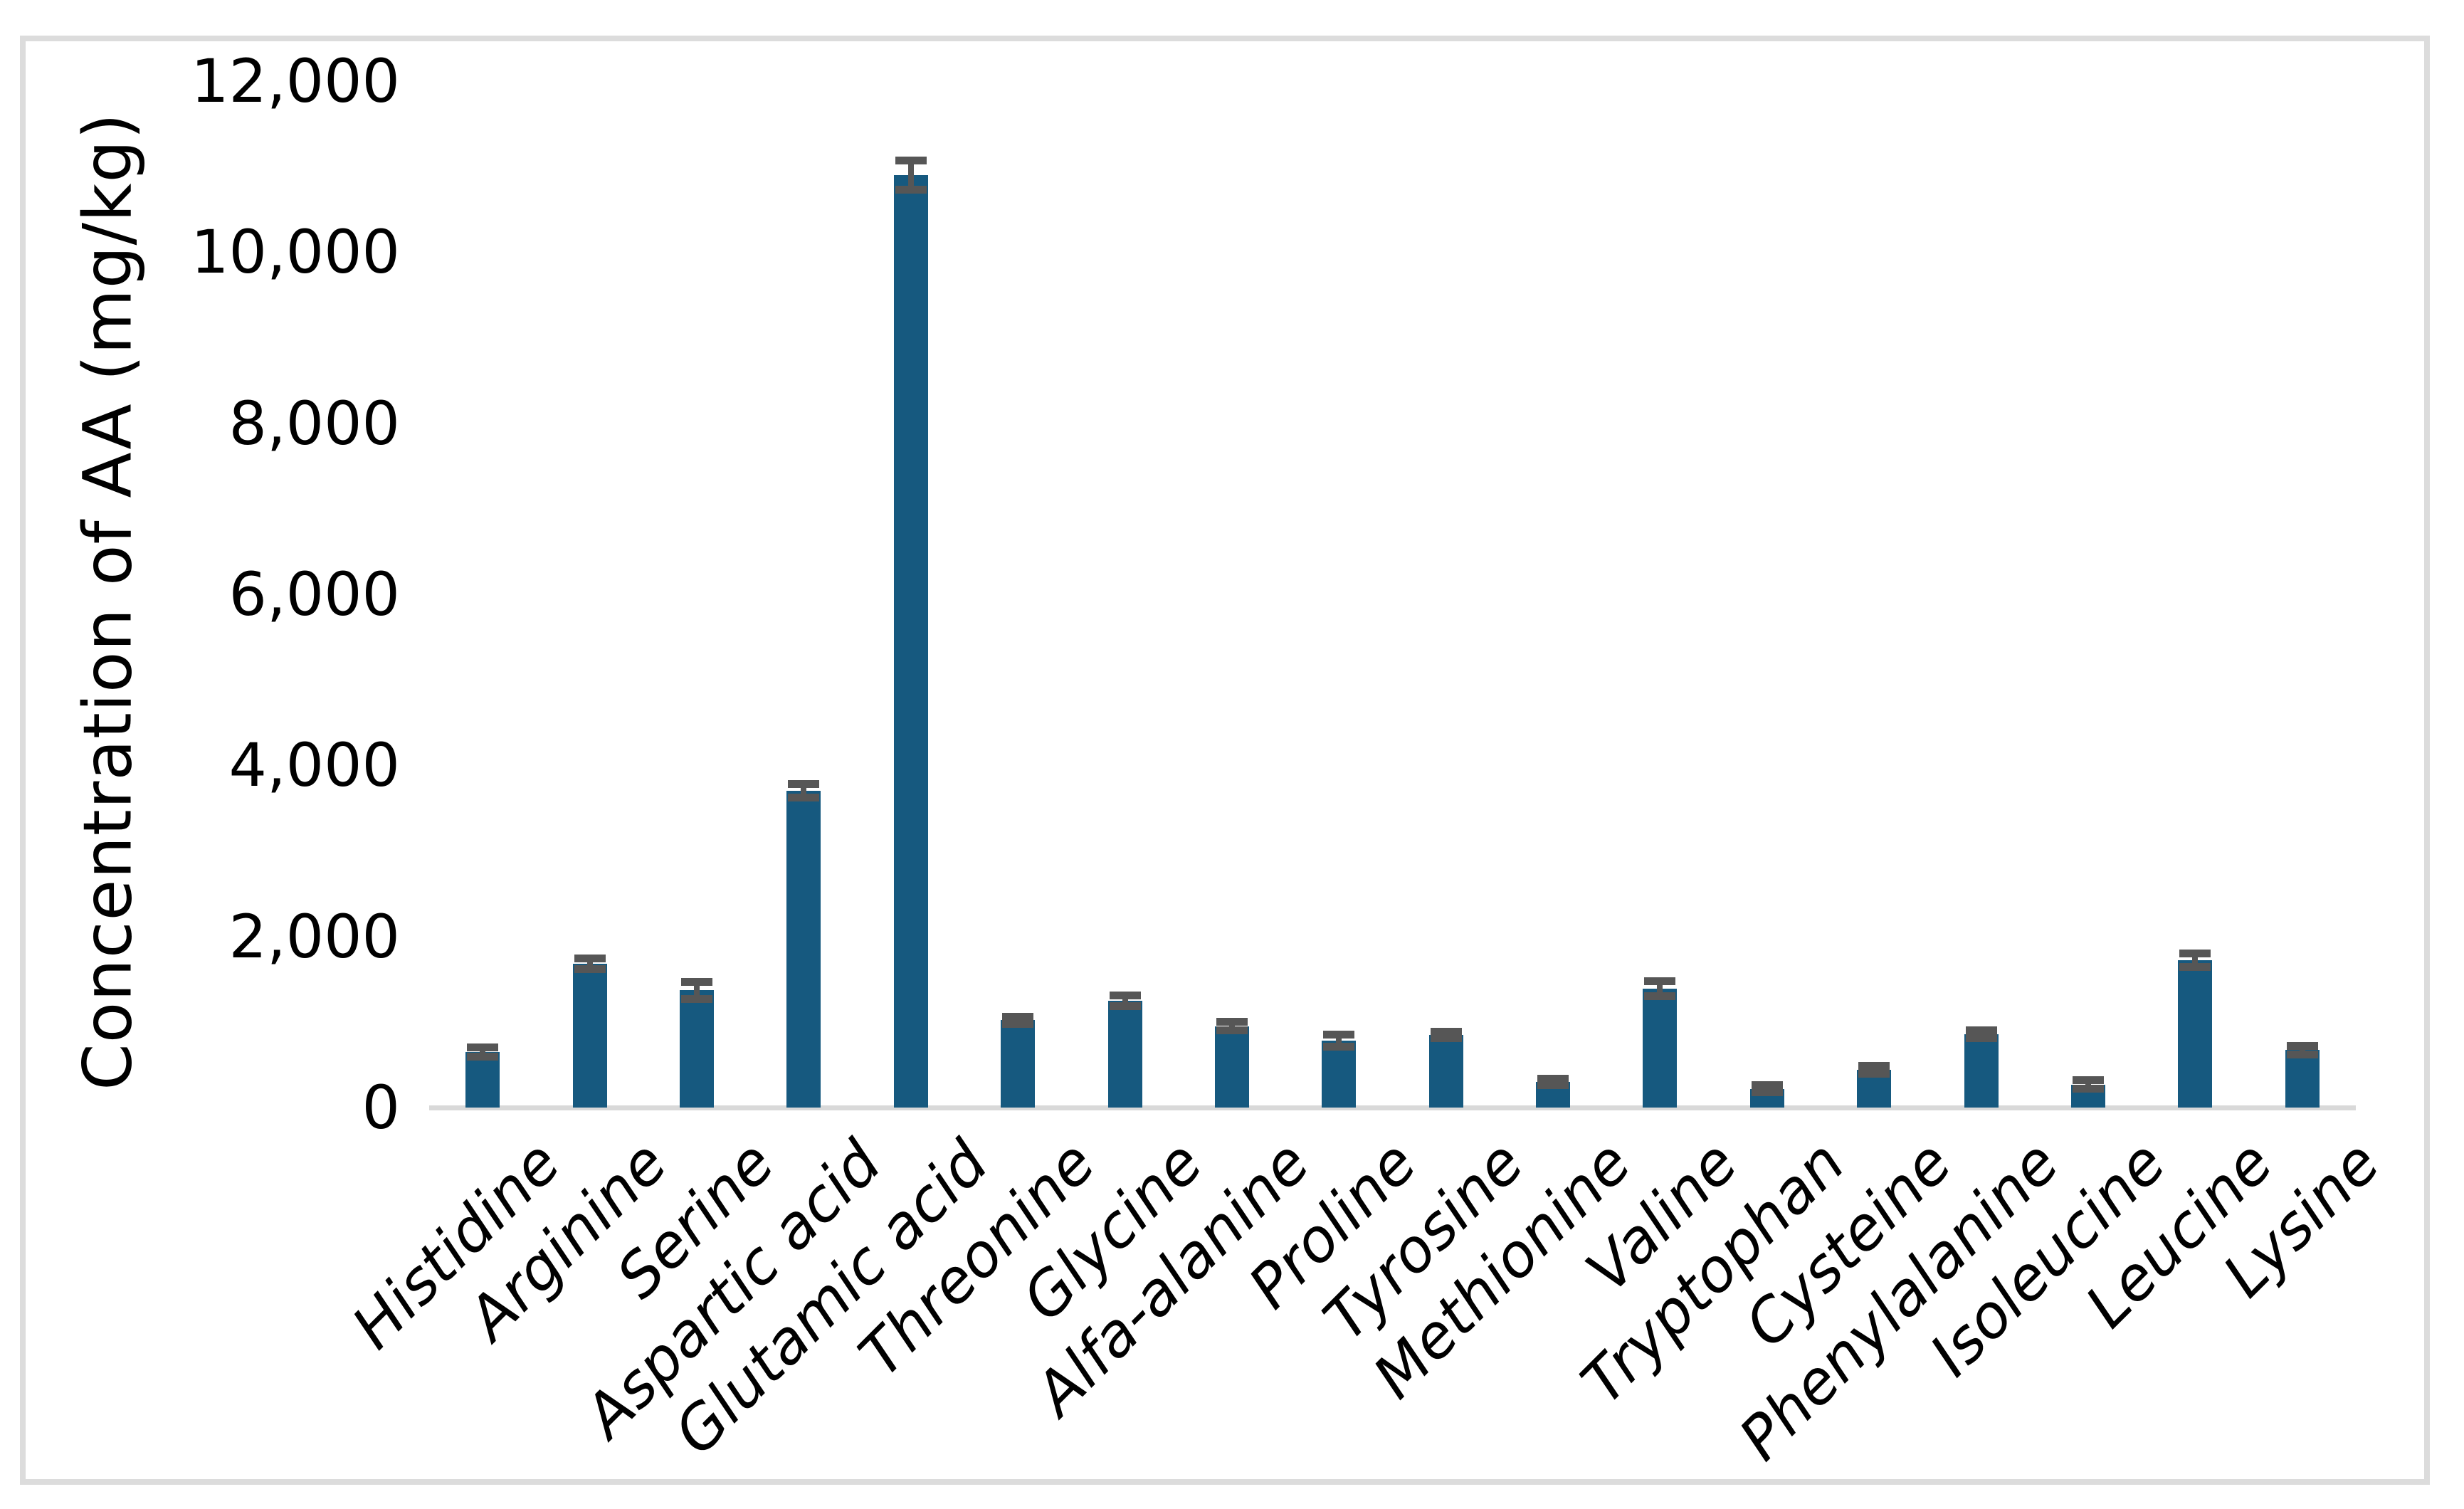 This screenshot has width=2464, height=1509. I want to click on y-axis-tick-label: 4,000, so click(314, 765).